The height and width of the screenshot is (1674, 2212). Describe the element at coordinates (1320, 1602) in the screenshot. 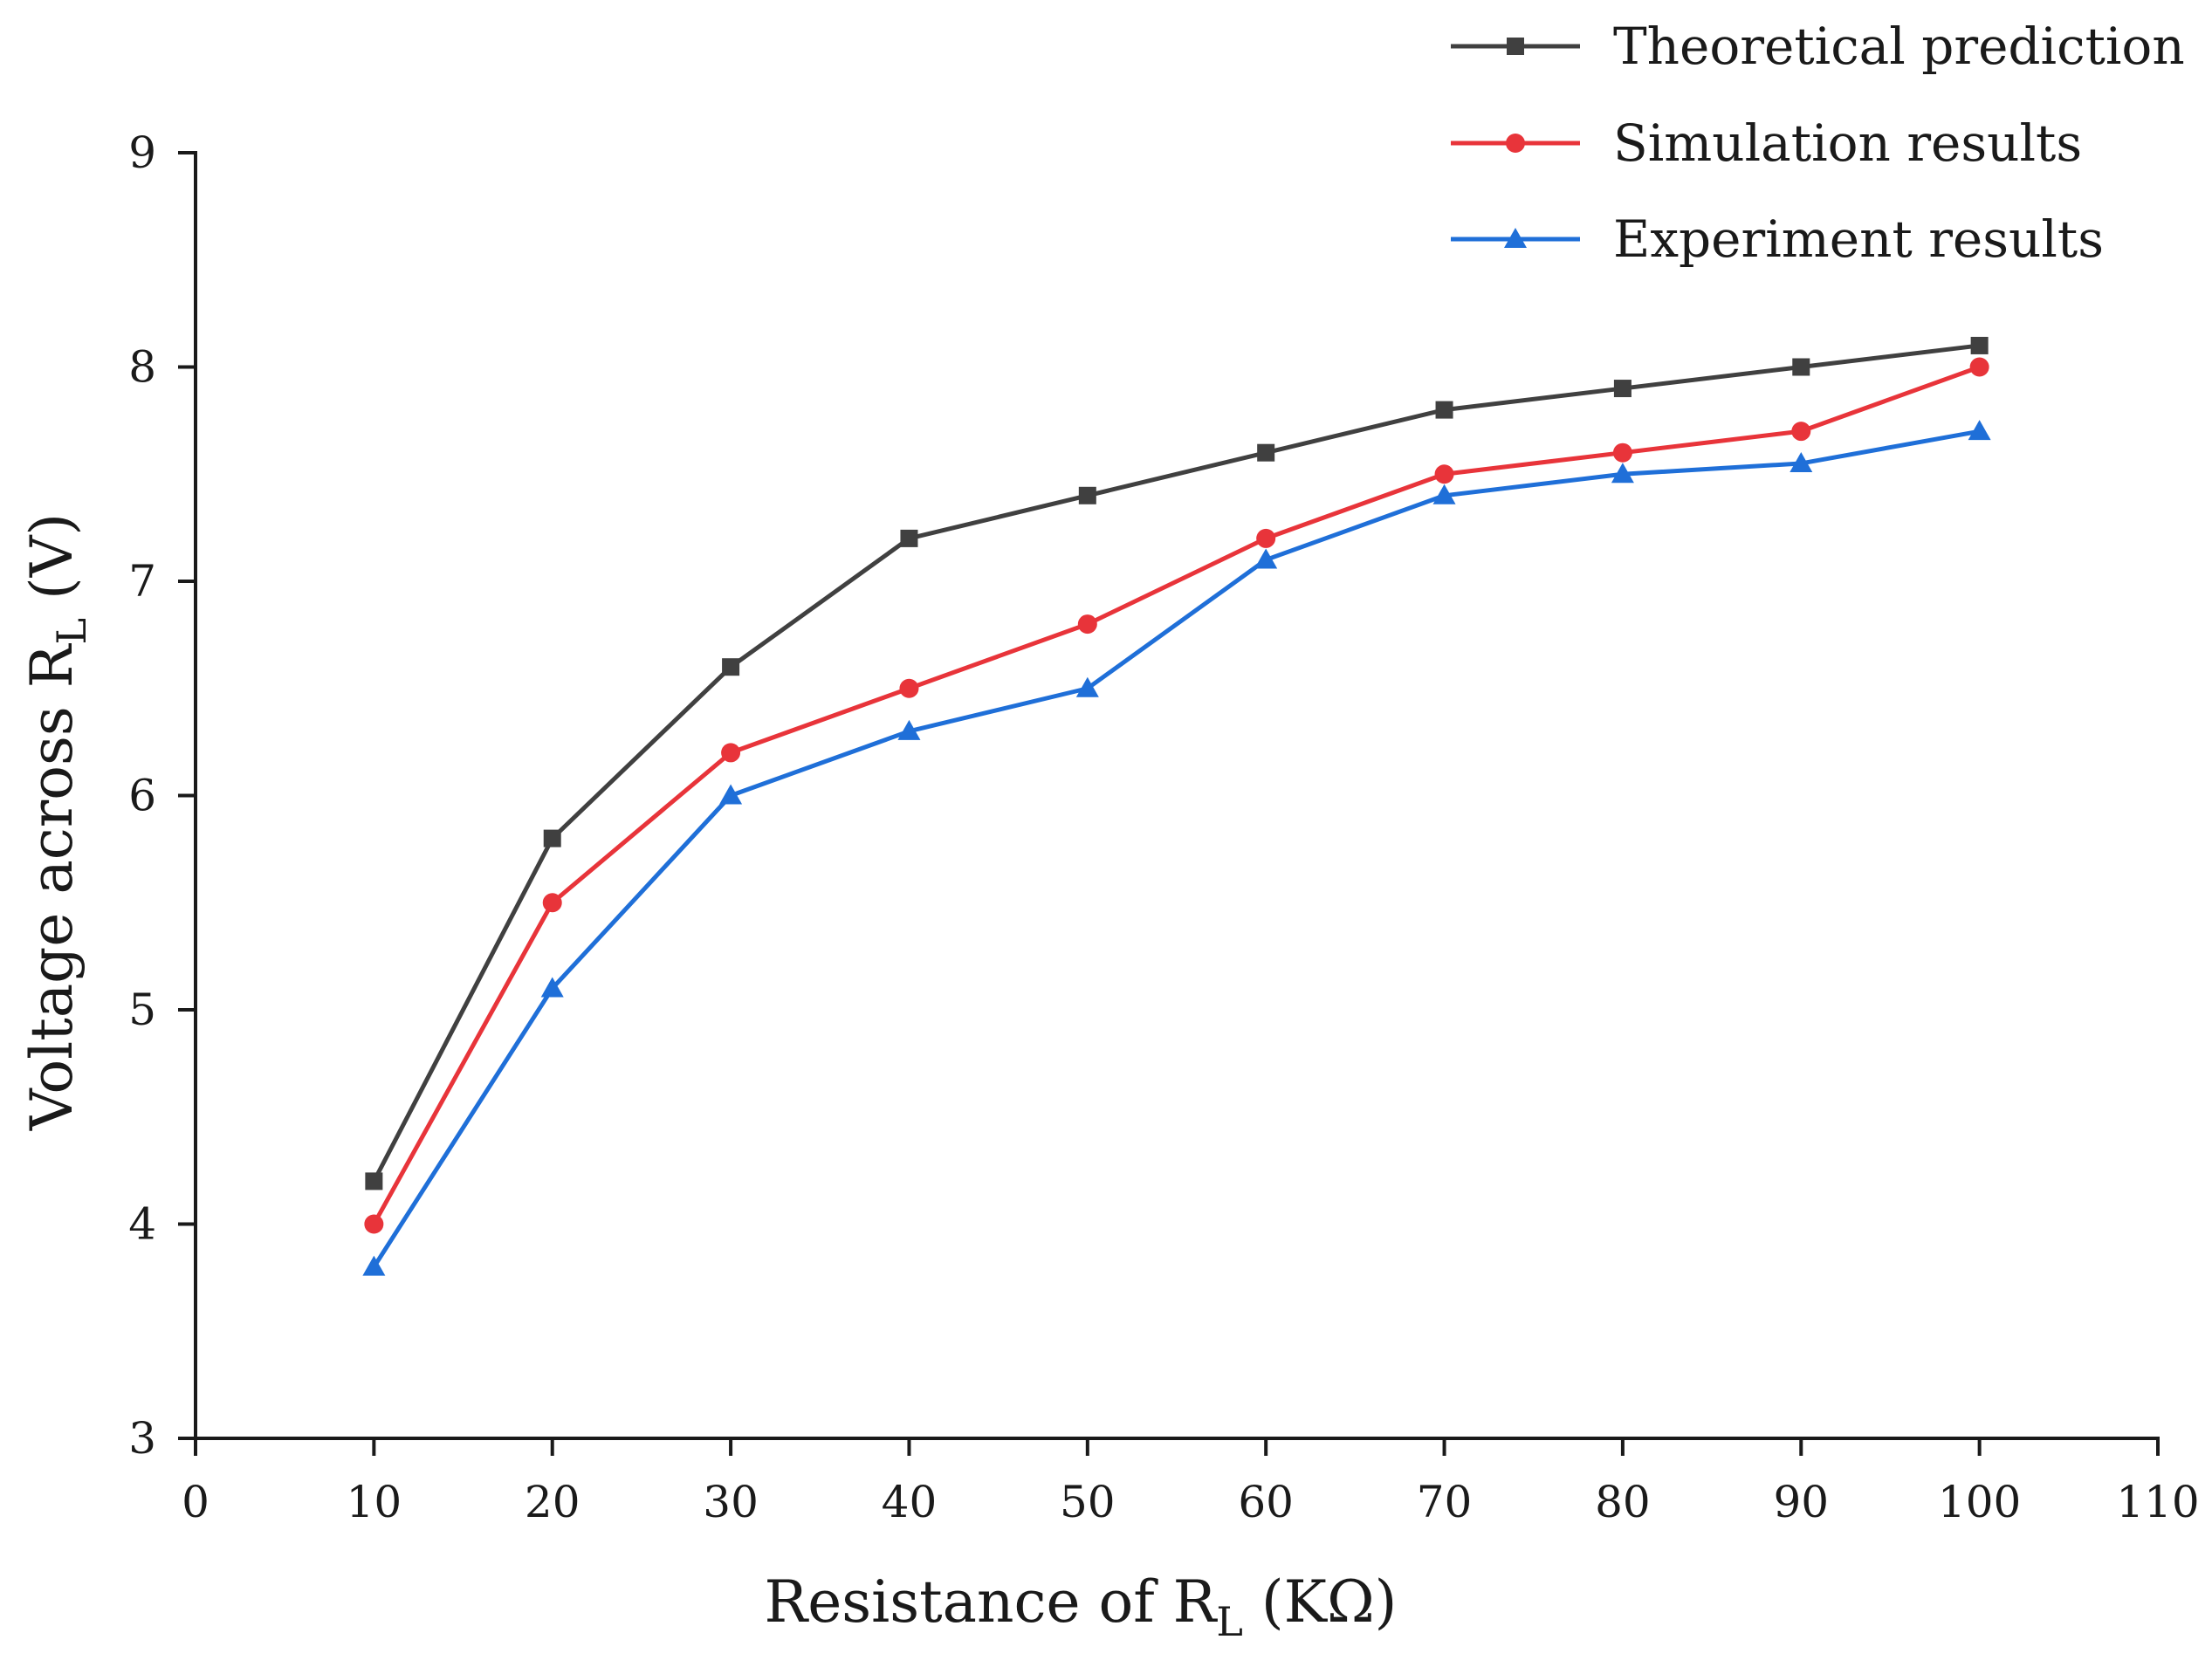

I see `x-axis-title-suffix: (KΩ)` at that location.